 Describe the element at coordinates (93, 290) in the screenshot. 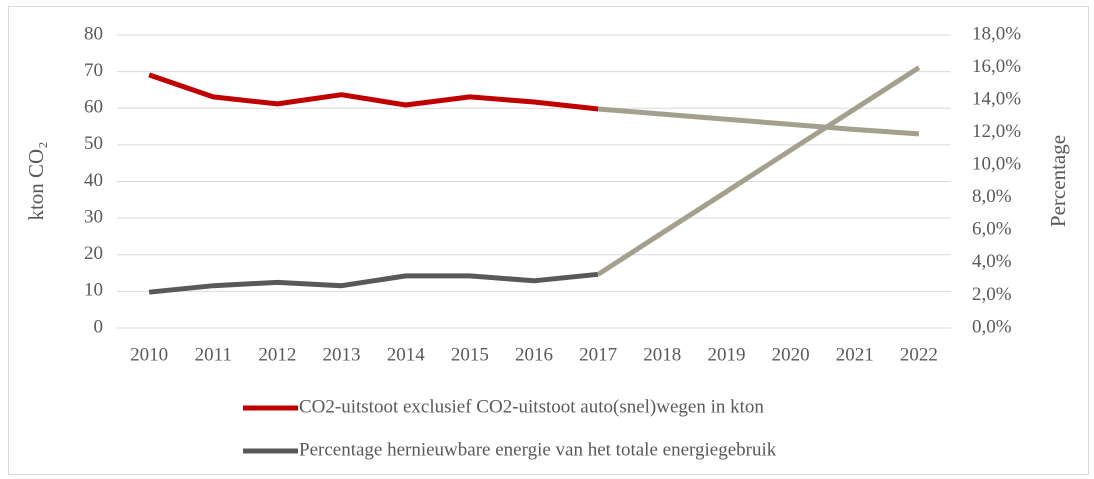

I see `y-tick-label: 10` at that location.